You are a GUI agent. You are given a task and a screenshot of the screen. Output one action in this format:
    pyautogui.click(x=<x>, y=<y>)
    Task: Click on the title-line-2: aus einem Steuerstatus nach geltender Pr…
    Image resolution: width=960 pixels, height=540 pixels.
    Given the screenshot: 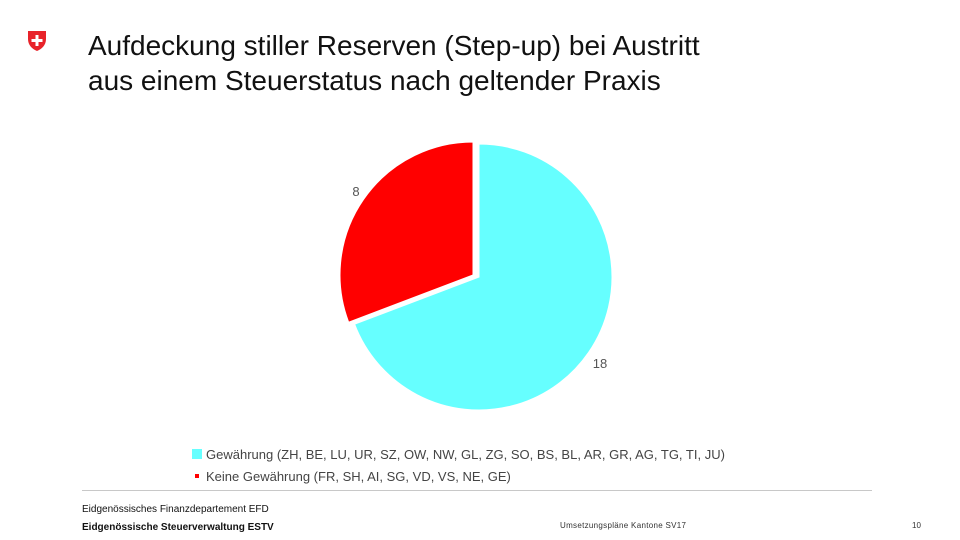 What is the action you would take?
    pyautogui.click(x=374, y=80)
    